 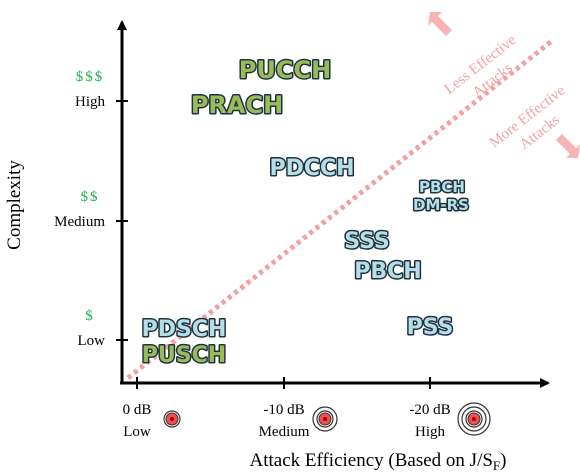 I want to click on x-tick-label: -20 dB, so click(x=429, y=410).